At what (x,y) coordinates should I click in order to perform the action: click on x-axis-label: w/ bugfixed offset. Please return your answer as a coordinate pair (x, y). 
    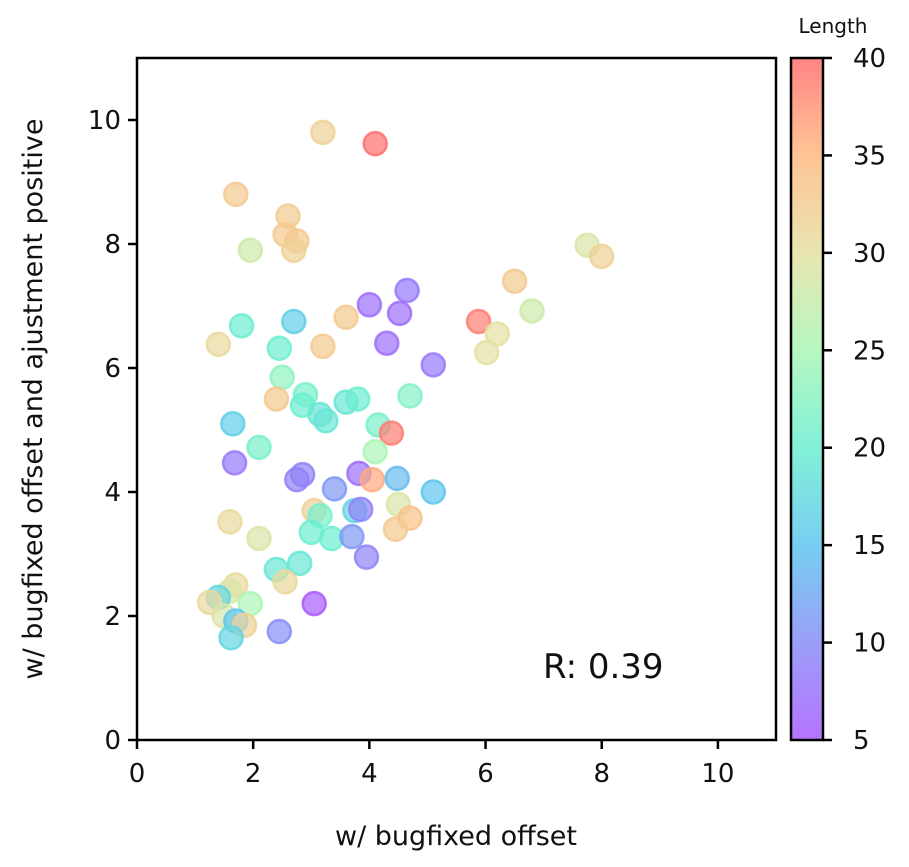
    Looking at the image, I should click on (456, 836).